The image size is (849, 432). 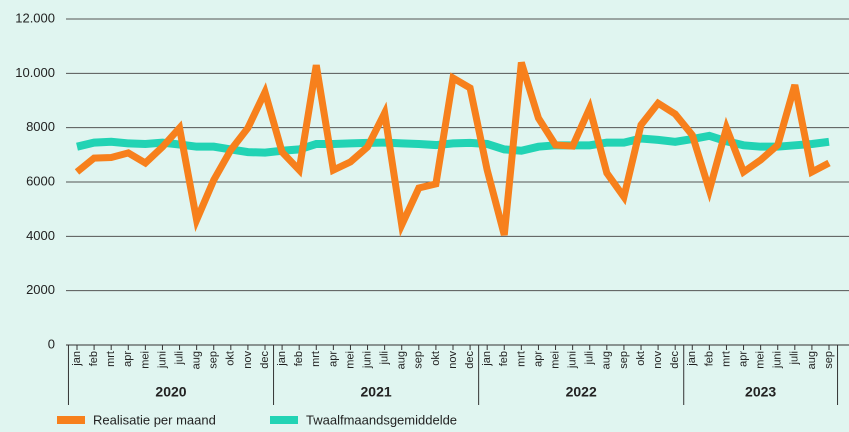 I want to click on group-label: 2022, so click(x=581, y=392).